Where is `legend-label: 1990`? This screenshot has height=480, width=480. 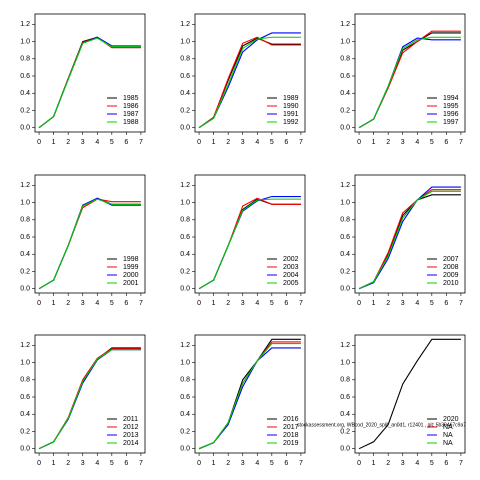
legend-label: 1990 is located at coordinates (291, 106).